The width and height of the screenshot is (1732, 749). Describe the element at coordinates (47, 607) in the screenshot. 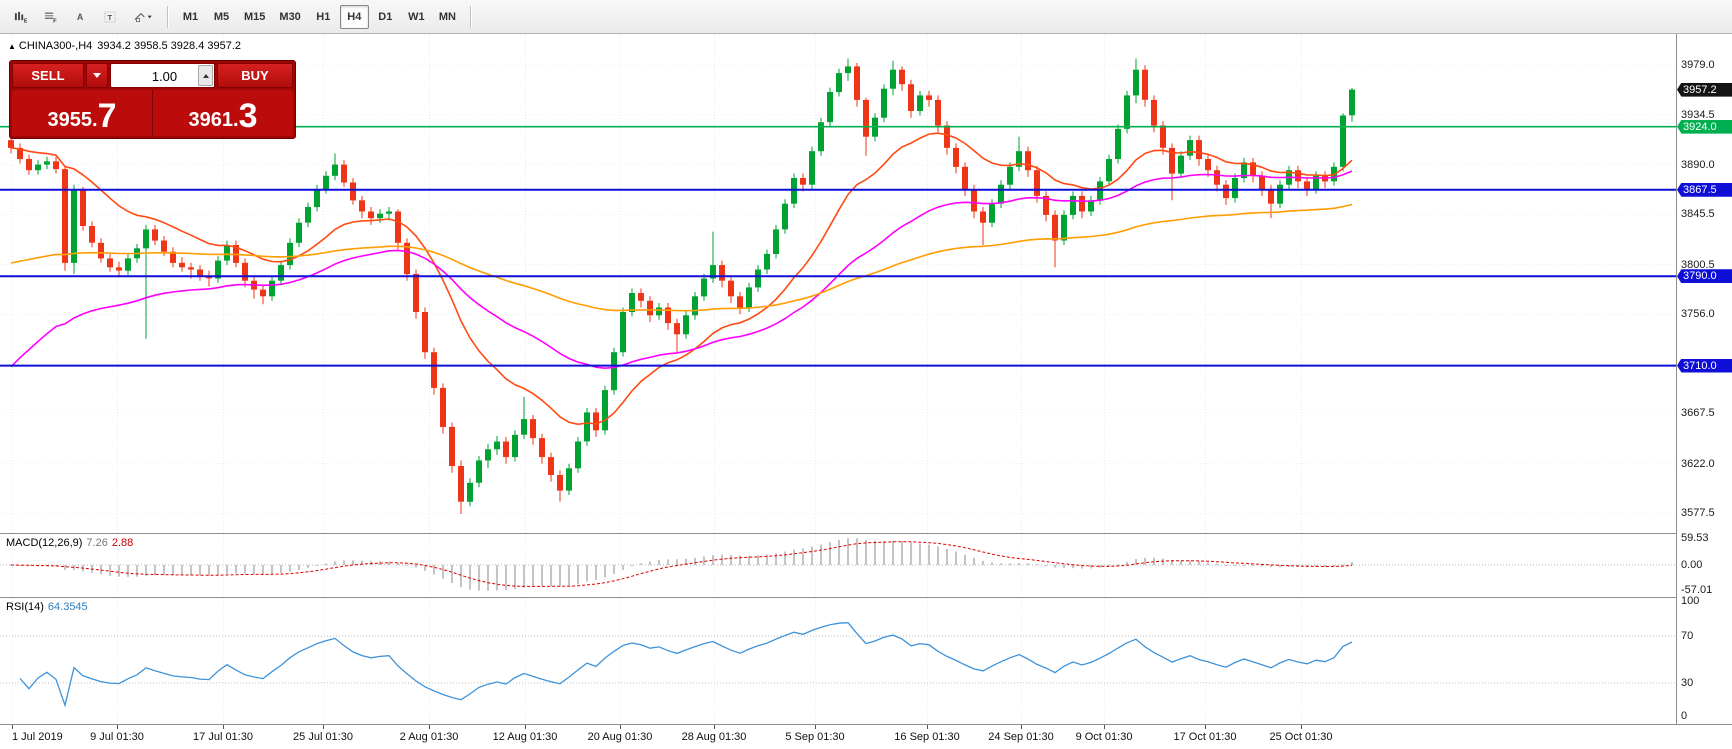

I see `rsi-label: RSI(14) 64.3545` at that location.